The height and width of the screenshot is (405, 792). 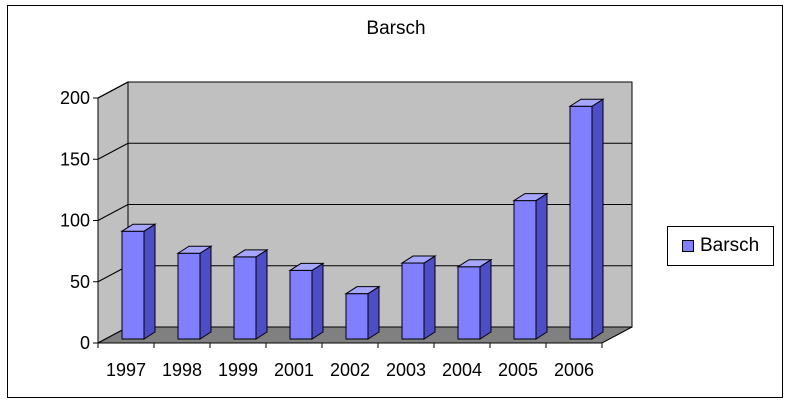 I want to click on y-tick-label: 50, so click(x=80, y=282).